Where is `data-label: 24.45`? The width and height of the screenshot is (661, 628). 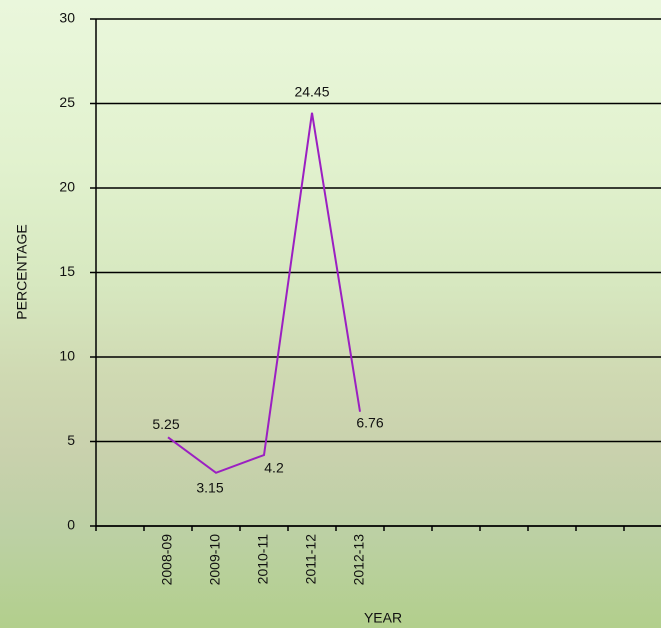
data-label: 24.45 is located at coordinates (311, 91).